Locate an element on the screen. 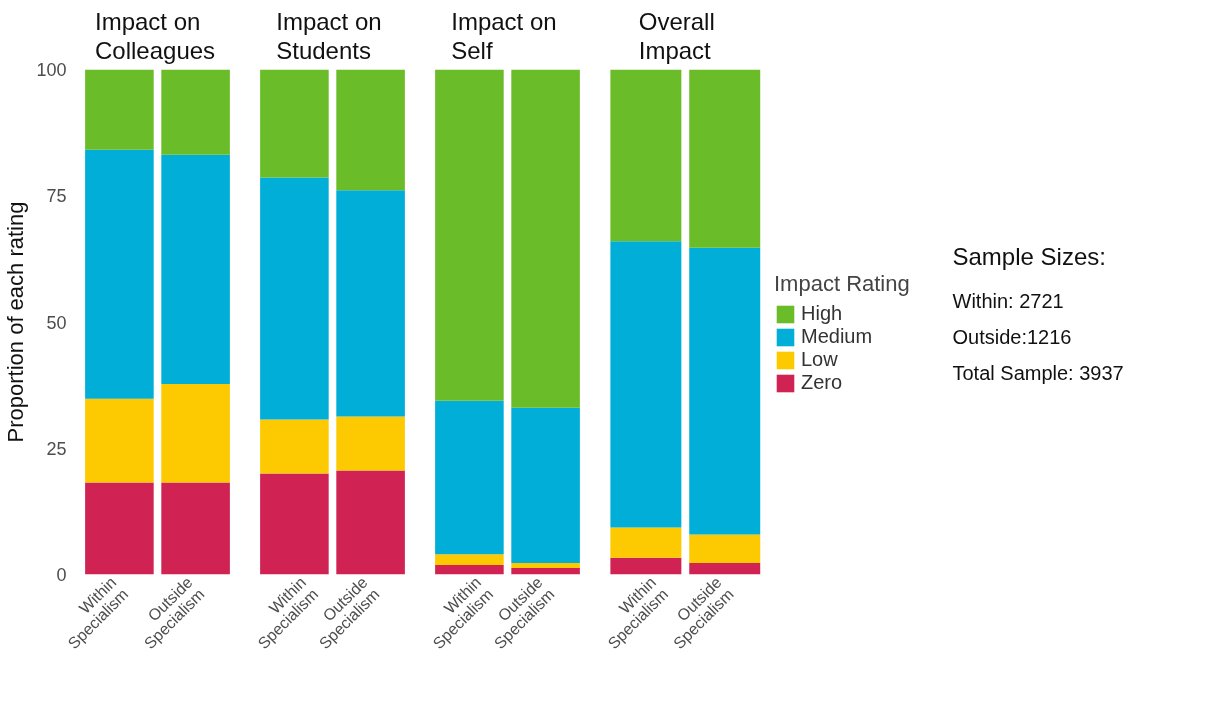  y-tick-label: 0 is located at coordinates (61, 575).